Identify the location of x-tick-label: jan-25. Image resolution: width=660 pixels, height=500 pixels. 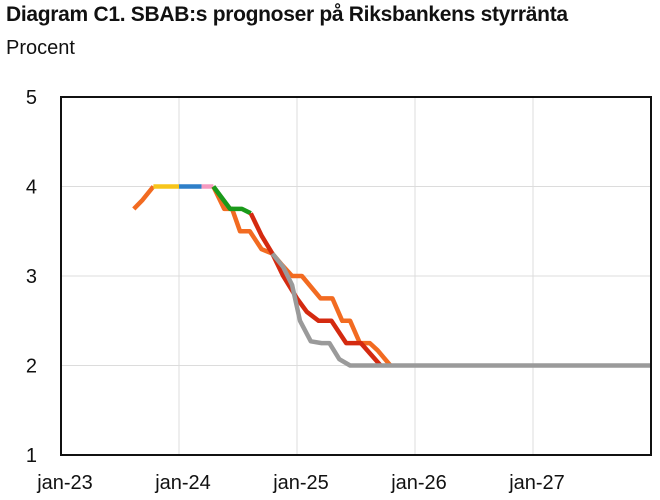
(300, 483).